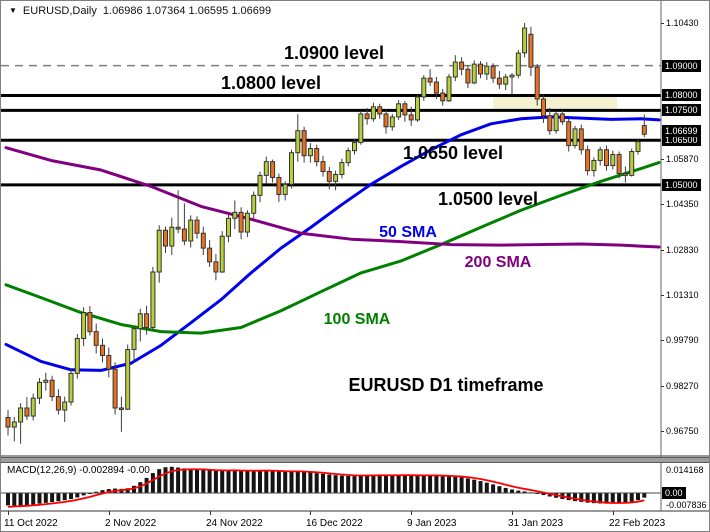  Describe the element at coordinates (78, 470) in the screenshot. I see `macd-indicator-label: MACD(12,26,9) -0.002894 -0.00` at that location.